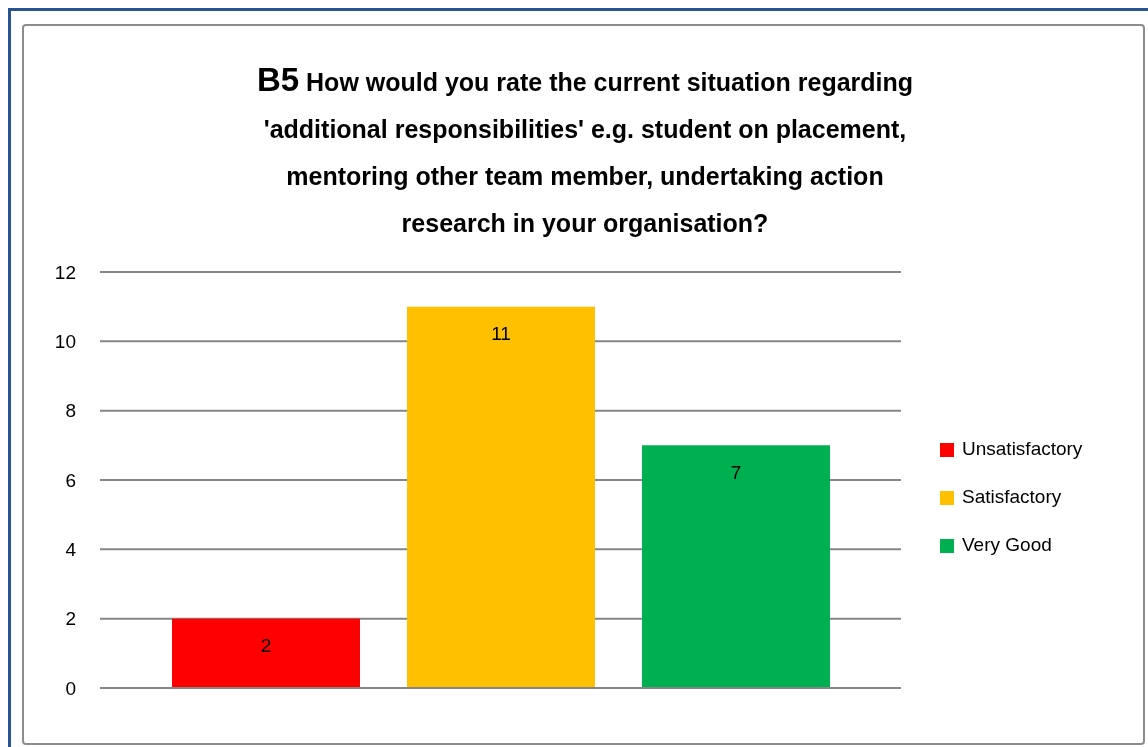  I want to click on legend-label: Very Good, so click(1007, 544).